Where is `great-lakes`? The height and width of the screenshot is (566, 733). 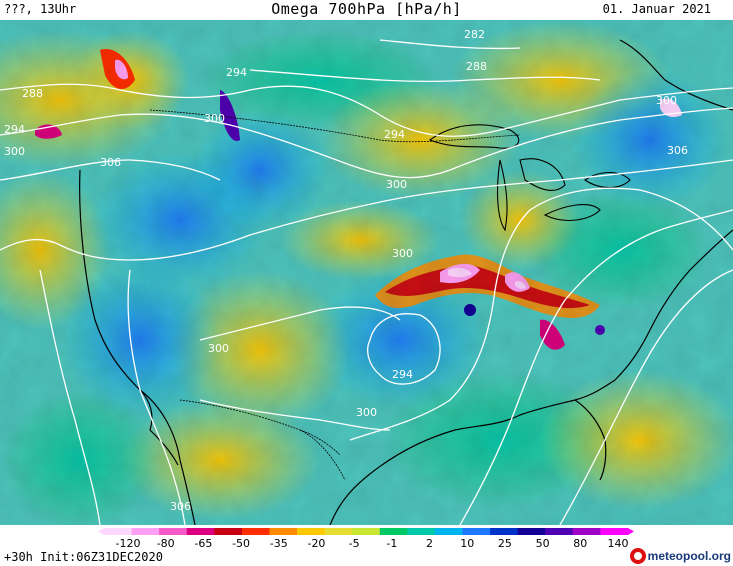
great-lakes is located at coordinates (529, 178).